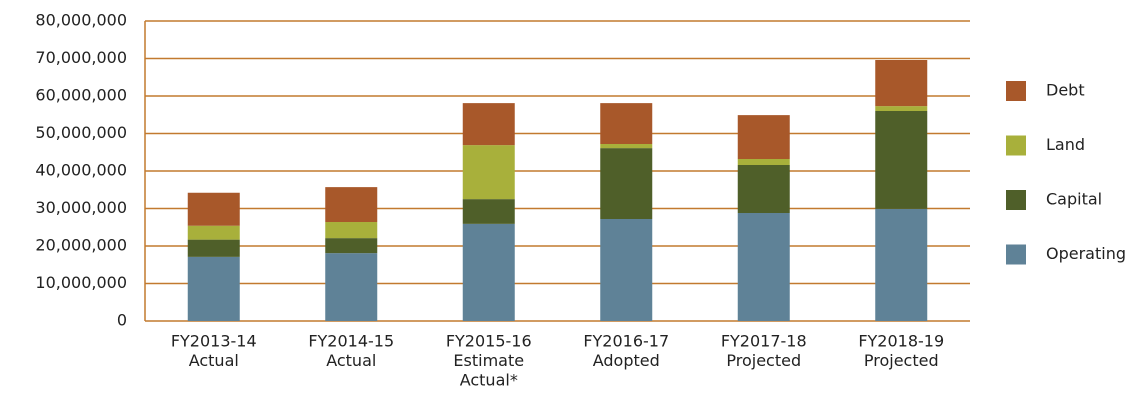  What do you see at coordinates (1086, 253) in the screenshot?
I see `legend-label: Operating` at bounding box center [1086, 253].